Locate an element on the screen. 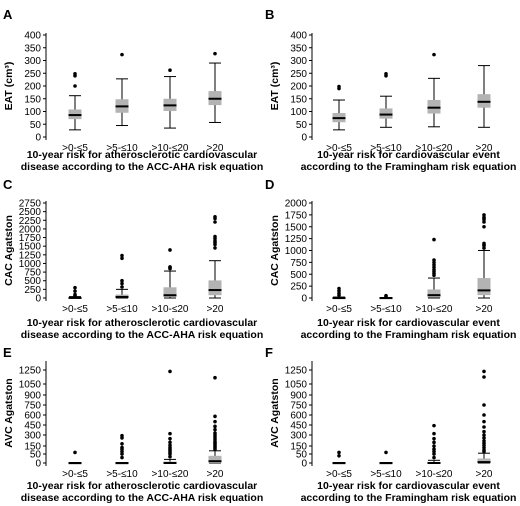 The image size is (520, 506). y-tick-label: 750 is located at coordinates (32, 273).